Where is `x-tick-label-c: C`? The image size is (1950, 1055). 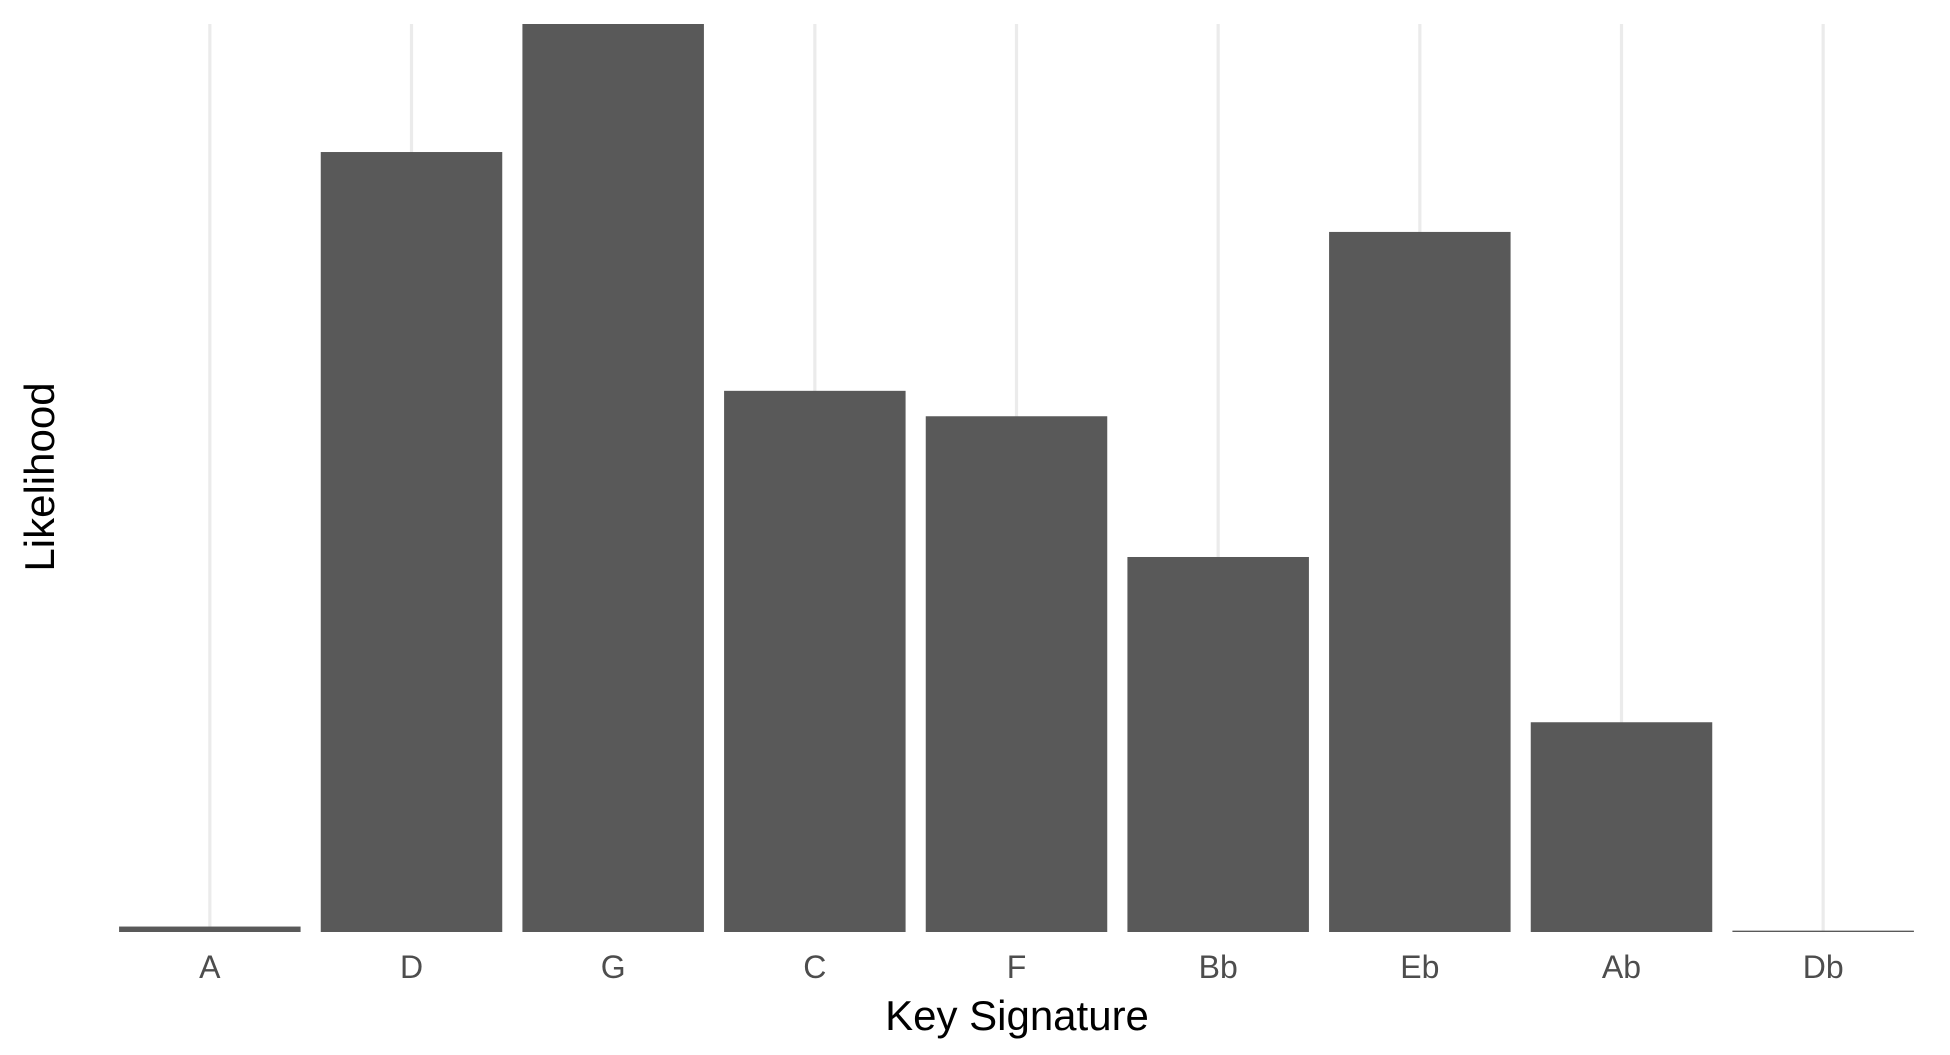
x-tick-label-c: C is located at coordinates (814, 967).